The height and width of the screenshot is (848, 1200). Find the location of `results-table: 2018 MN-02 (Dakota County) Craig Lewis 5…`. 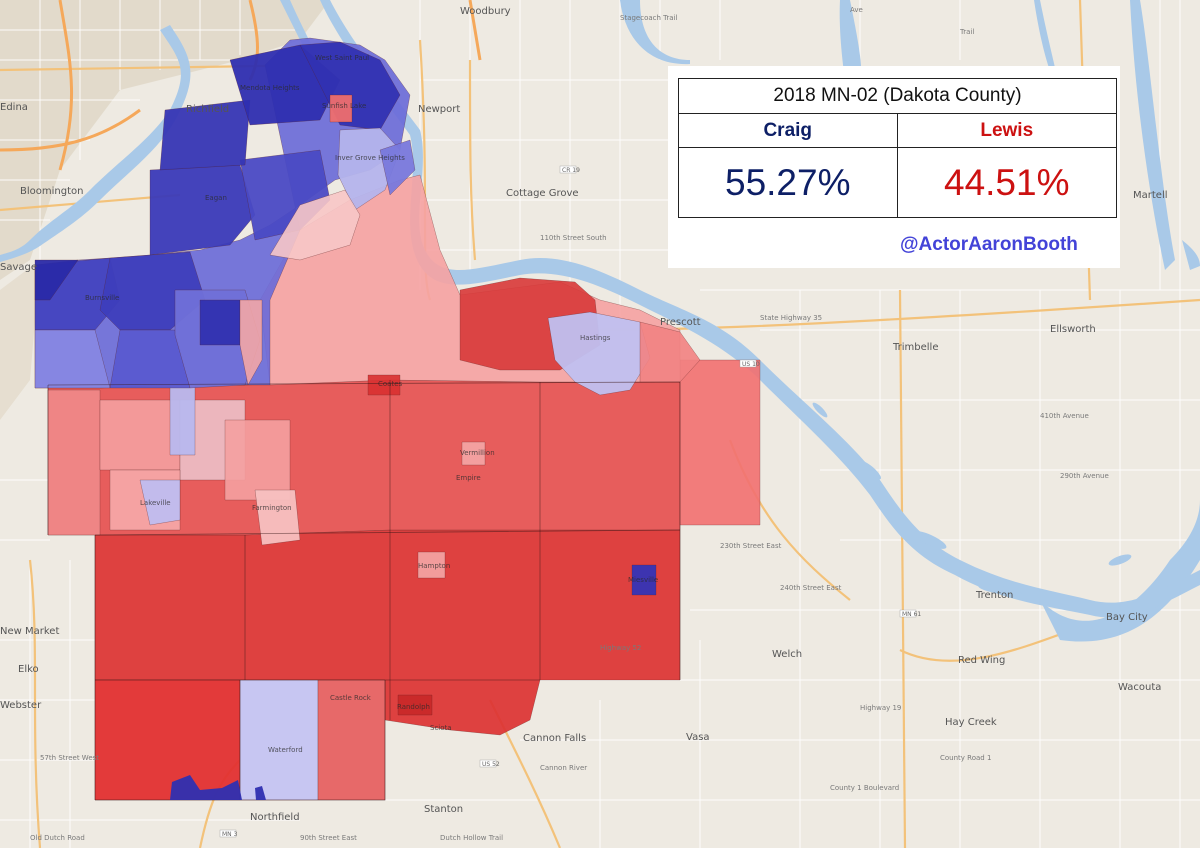

results-table: 2018 MN-02 (Dakota County) Craig Lewis 5… is located at coordinates (897, 148).